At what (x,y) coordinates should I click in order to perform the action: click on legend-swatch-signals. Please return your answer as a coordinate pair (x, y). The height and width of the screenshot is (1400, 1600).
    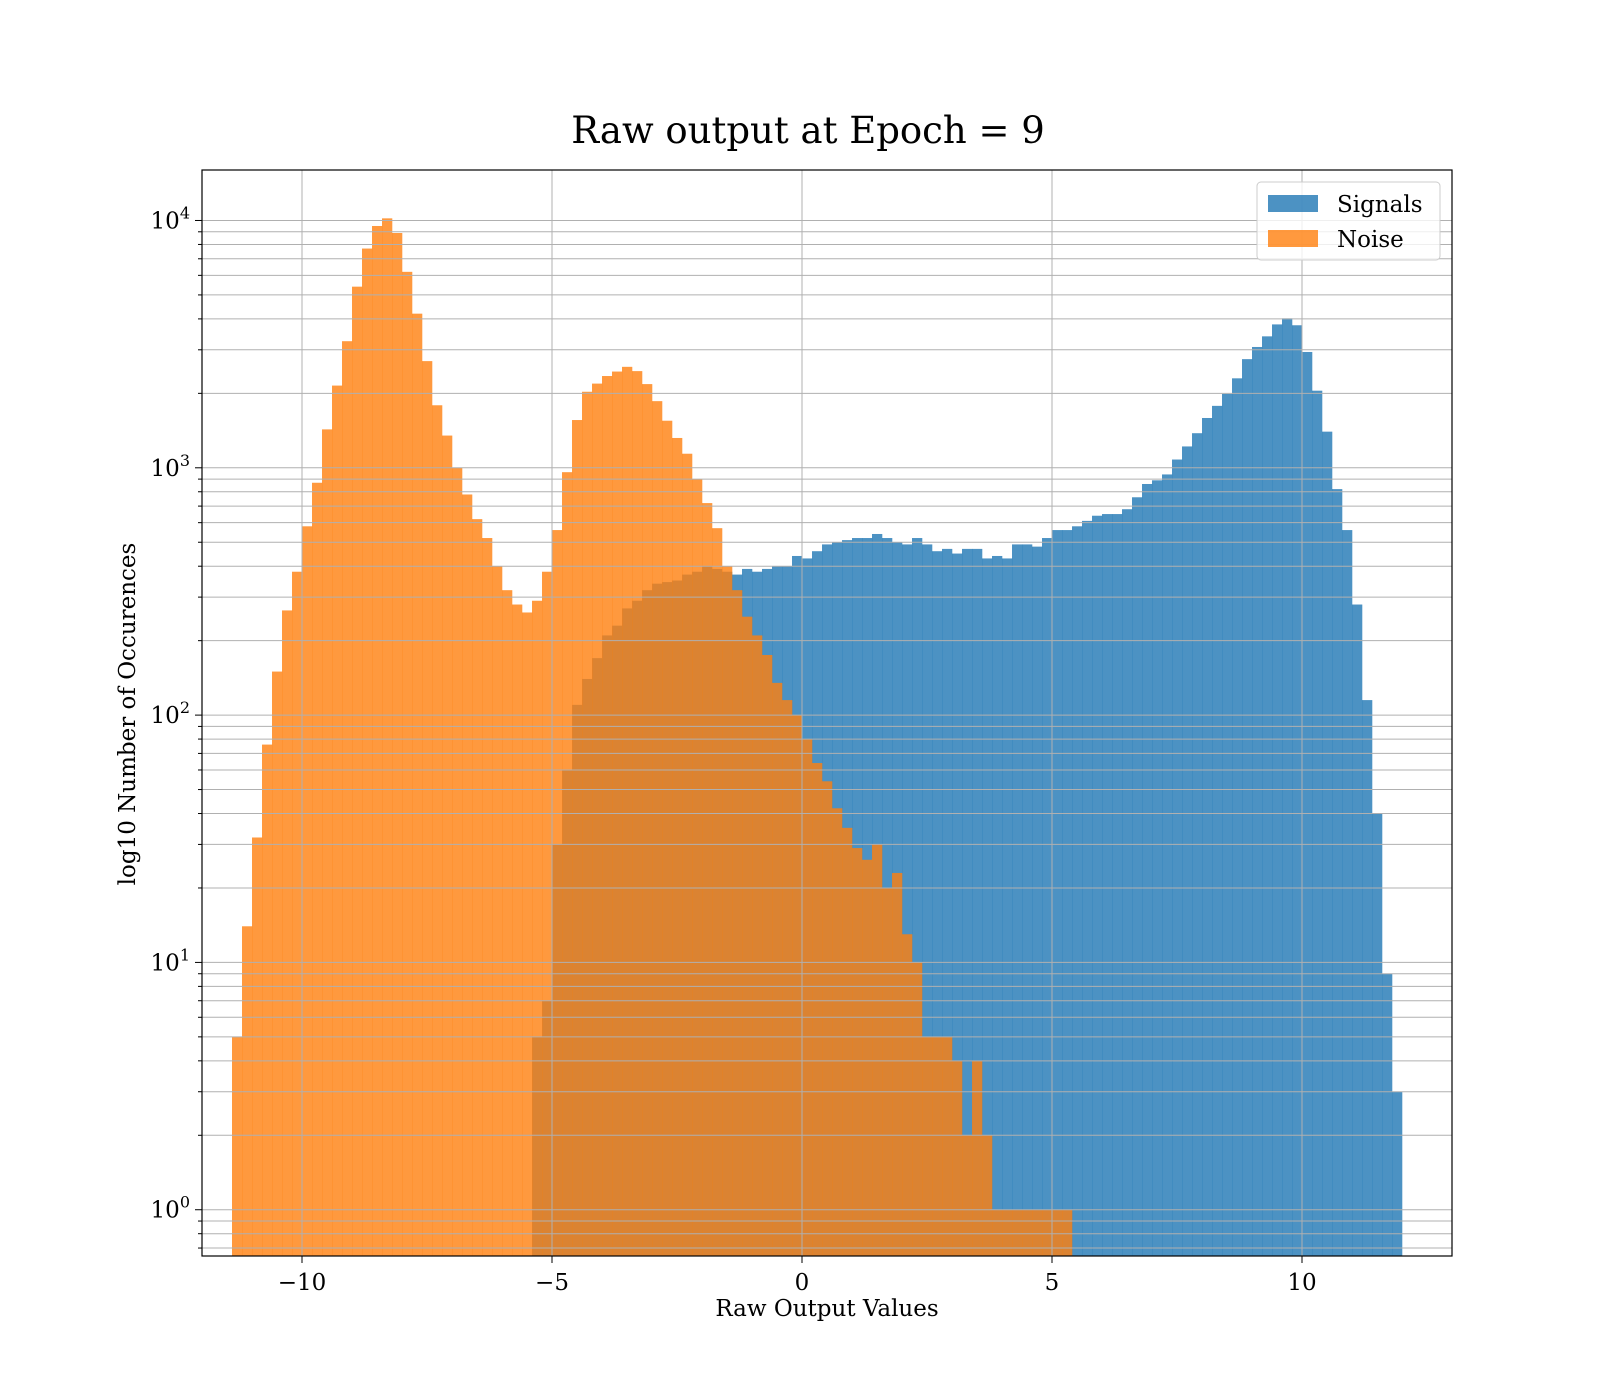
    Looking at the image, I should click on (1293, 203).